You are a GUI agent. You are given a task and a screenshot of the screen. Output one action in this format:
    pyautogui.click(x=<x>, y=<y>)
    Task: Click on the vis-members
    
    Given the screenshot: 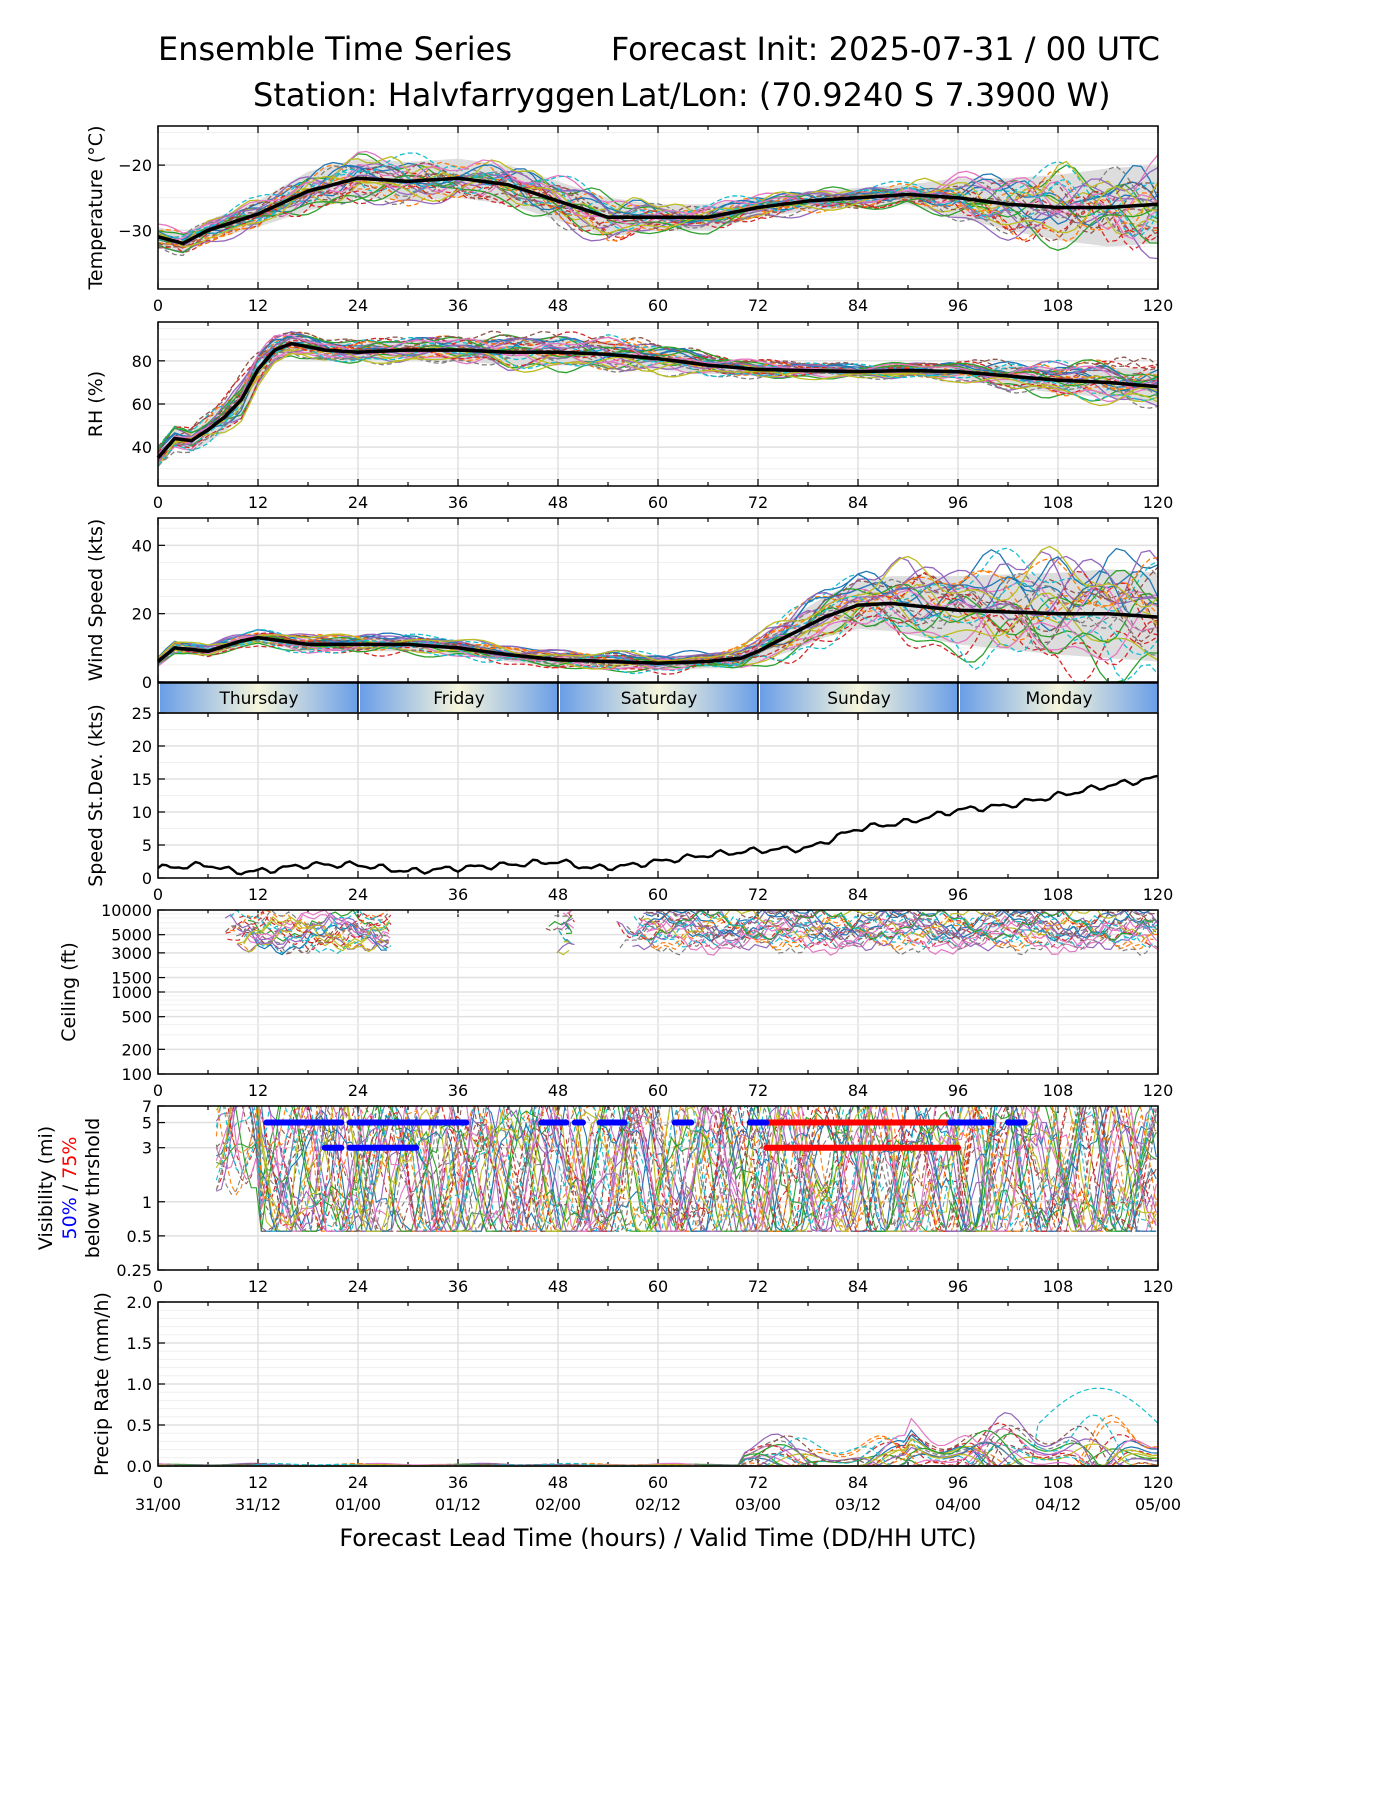 What is the action you would take?
    pyautogui.click(x=686, y=1169)
    